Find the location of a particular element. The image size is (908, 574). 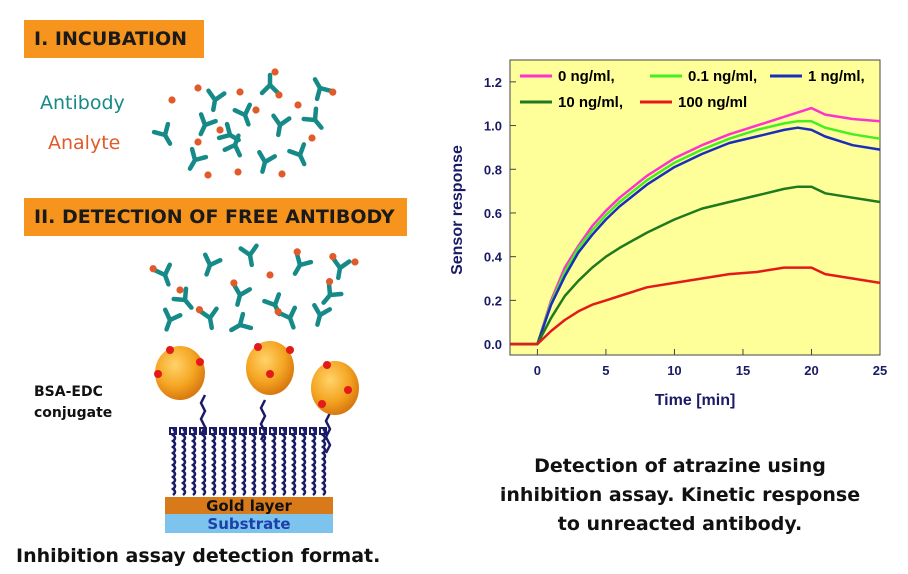

legend-analyte: Analyte is located at coordinates (84, 143).